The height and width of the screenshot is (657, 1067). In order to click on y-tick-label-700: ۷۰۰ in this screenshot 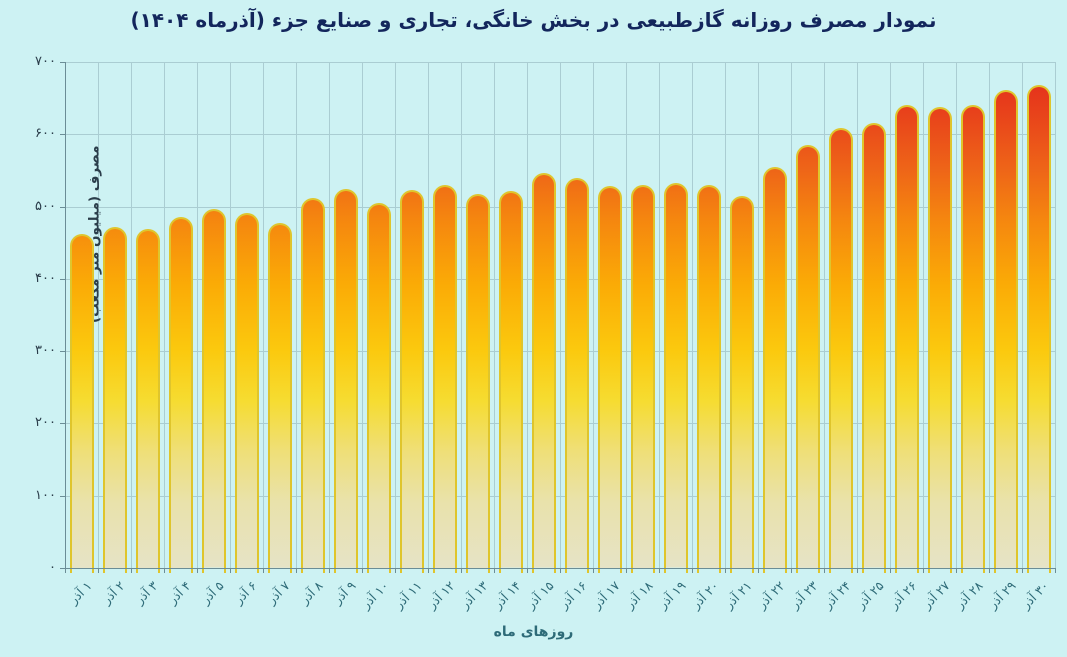, I will do `click(45, 61)`.